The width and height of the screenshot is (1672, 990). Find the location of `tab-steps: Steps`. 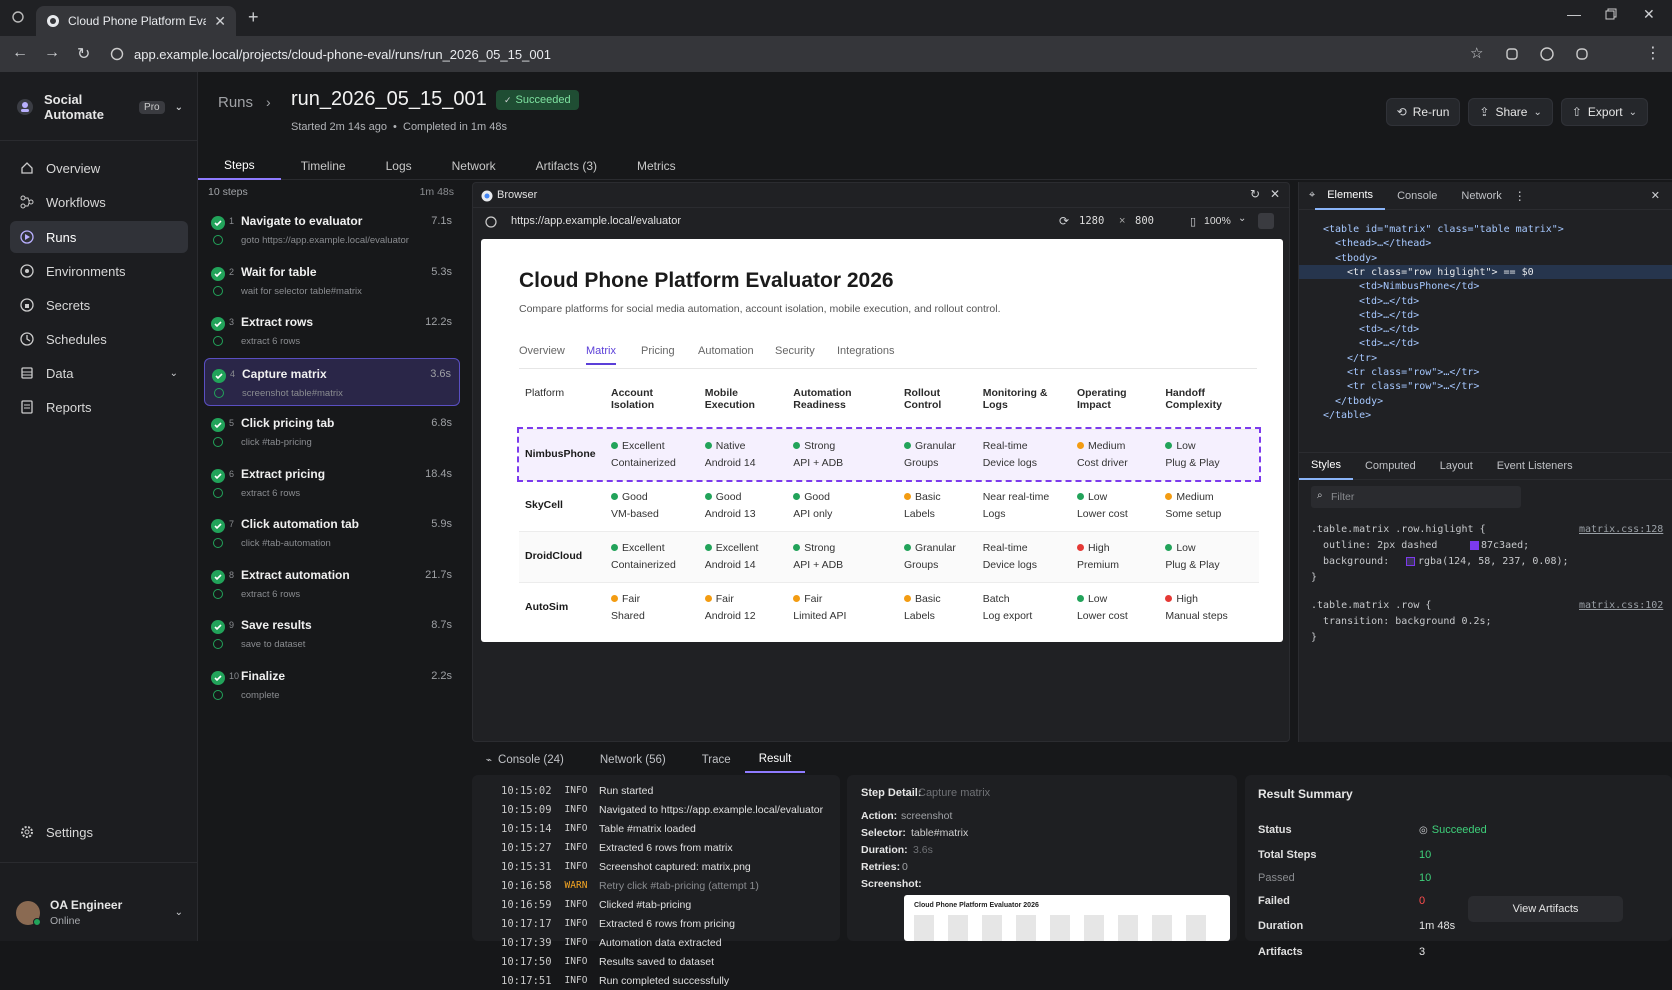

tab-steps: Steps is located at coordinates (239, 166).